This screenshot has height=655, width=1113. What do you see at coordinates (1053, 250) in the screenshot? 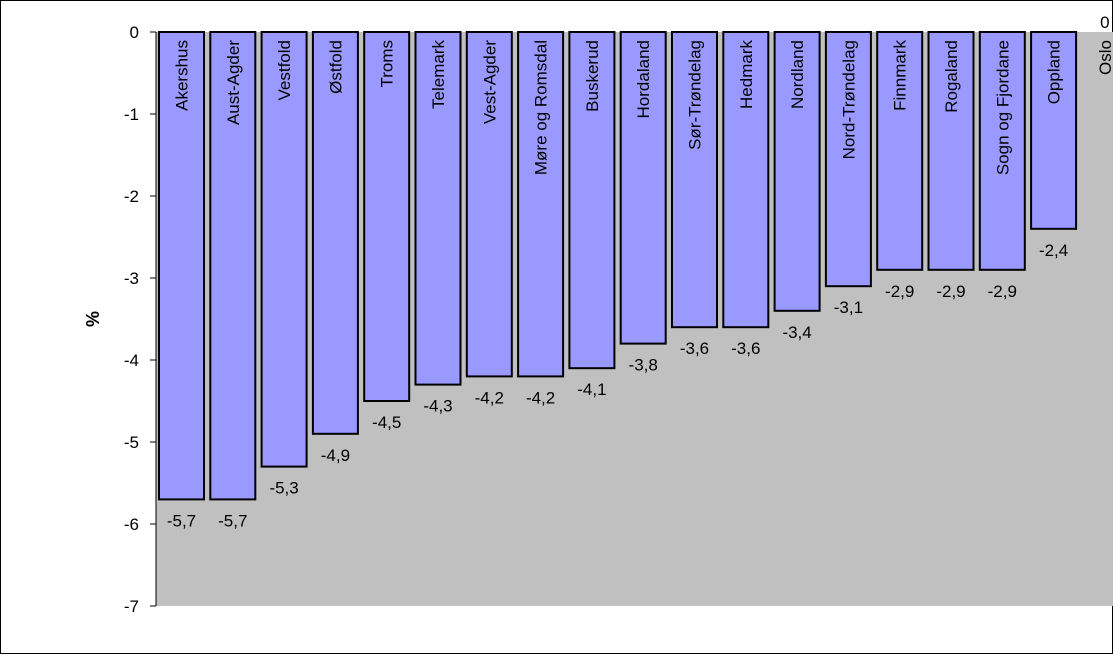
I see `data-label: -2,4` at bounding box center [1053, 250].